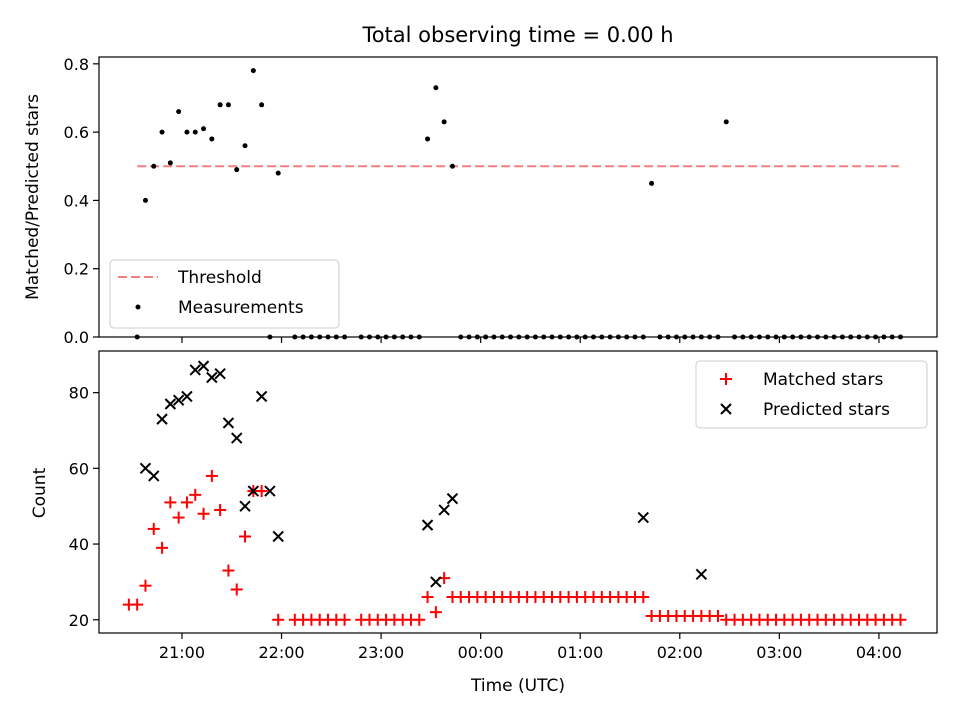 This screenshot has height=720, width=960. Describe the element at coordinates (823, 380) in the screenshot. I see `legend-matched-label: Matched stars` at that location.